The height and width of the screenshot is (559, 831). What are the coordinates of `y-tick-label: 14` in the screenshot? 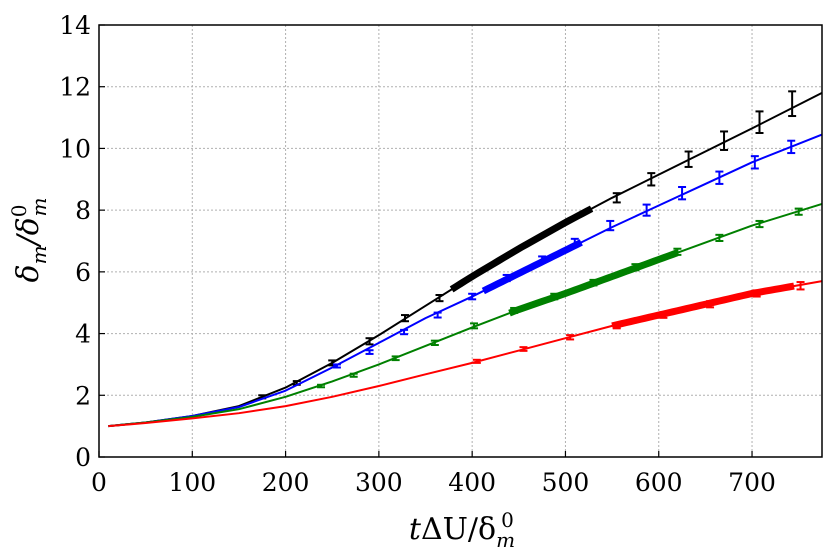 It's located at (75, 25).